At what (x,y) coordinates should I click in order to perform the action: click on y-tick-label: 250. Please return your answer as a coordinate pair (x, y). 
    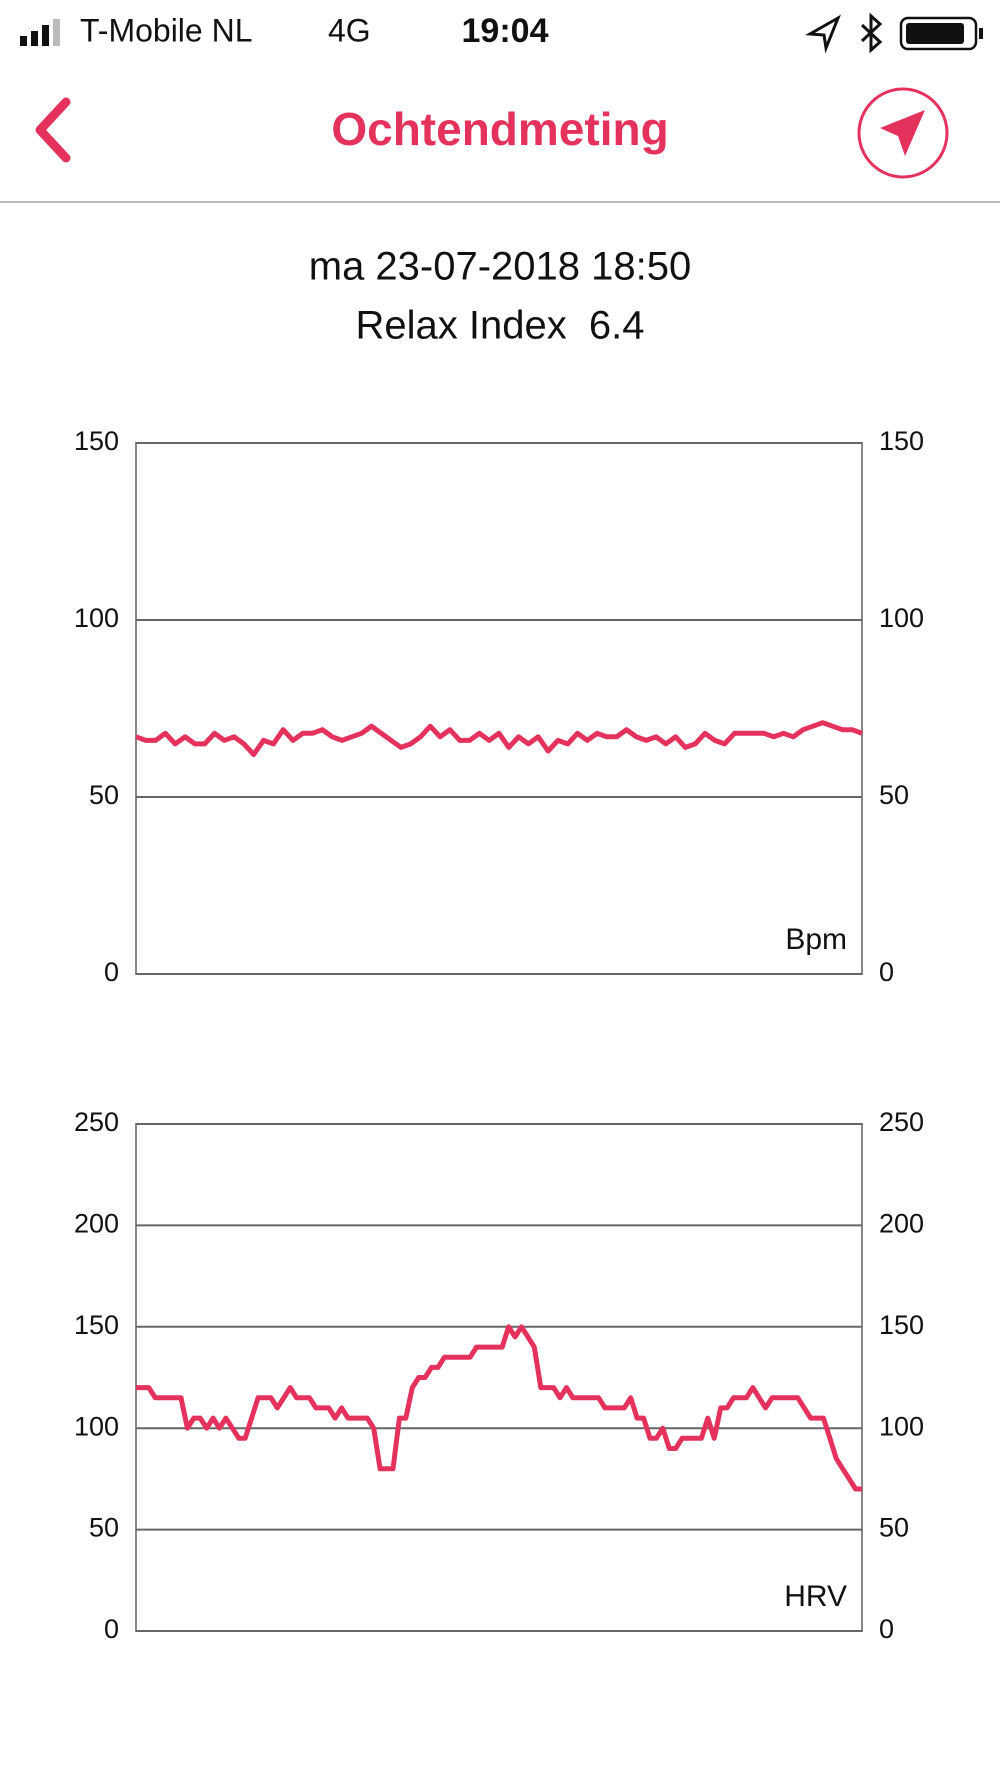
    Looking at the image, I should click on (96, 1122).